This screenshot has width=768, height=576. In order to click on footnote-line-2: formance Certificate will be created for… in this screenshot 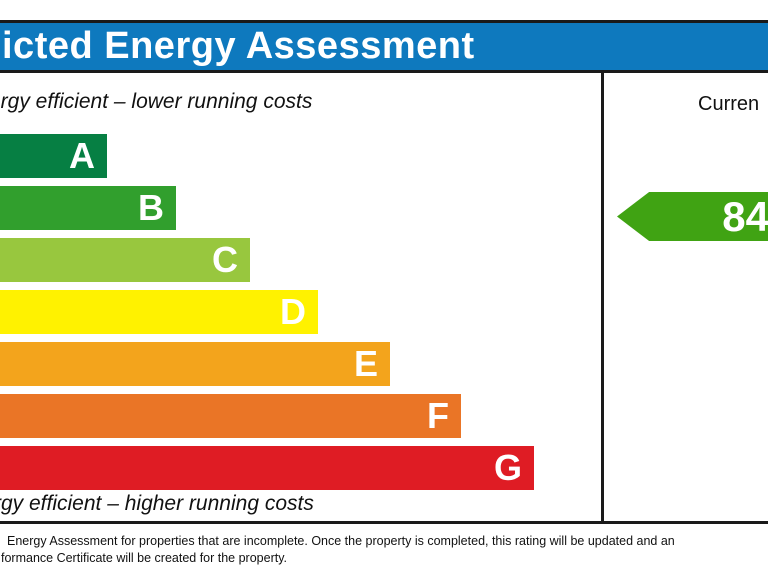, I will do `click(144, 557)`.